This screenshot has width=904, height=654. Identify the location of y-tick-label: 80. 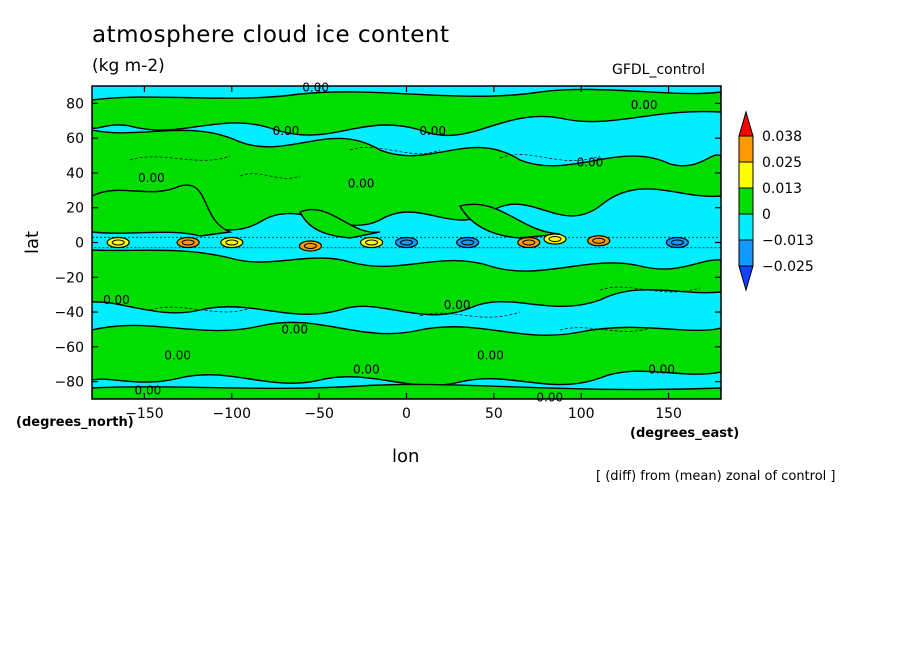
(75, 104).